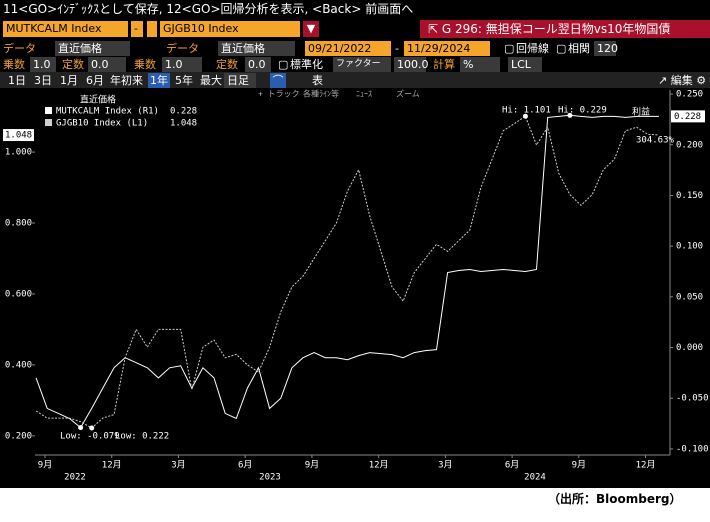  Describe the element at coordinates (211, 80) in the screenshot. I see `period-button: 最大` at that location.